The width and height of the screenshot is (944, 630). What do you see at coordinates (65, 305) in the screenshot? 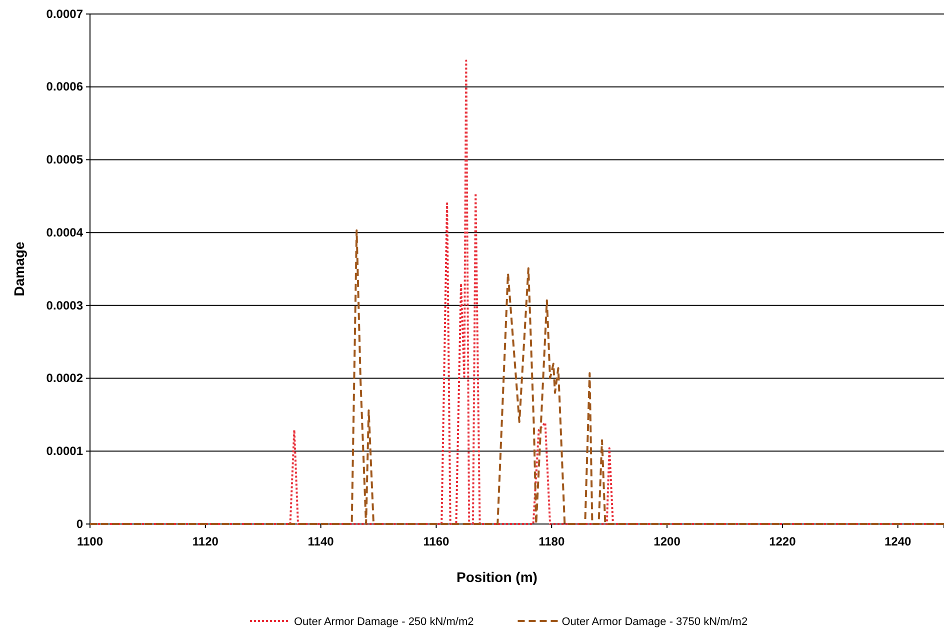
I see `y-tick-label: 0.0003` at bounding box center [65, 305].